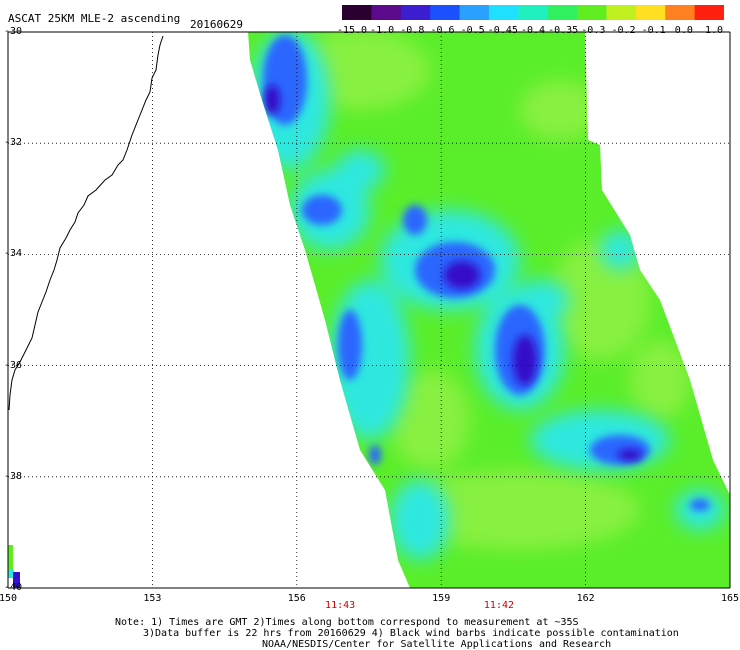  Describe the element at coordinates (623, 30) in the screenshot. I see `colorbar-label: -0.2` at that location.